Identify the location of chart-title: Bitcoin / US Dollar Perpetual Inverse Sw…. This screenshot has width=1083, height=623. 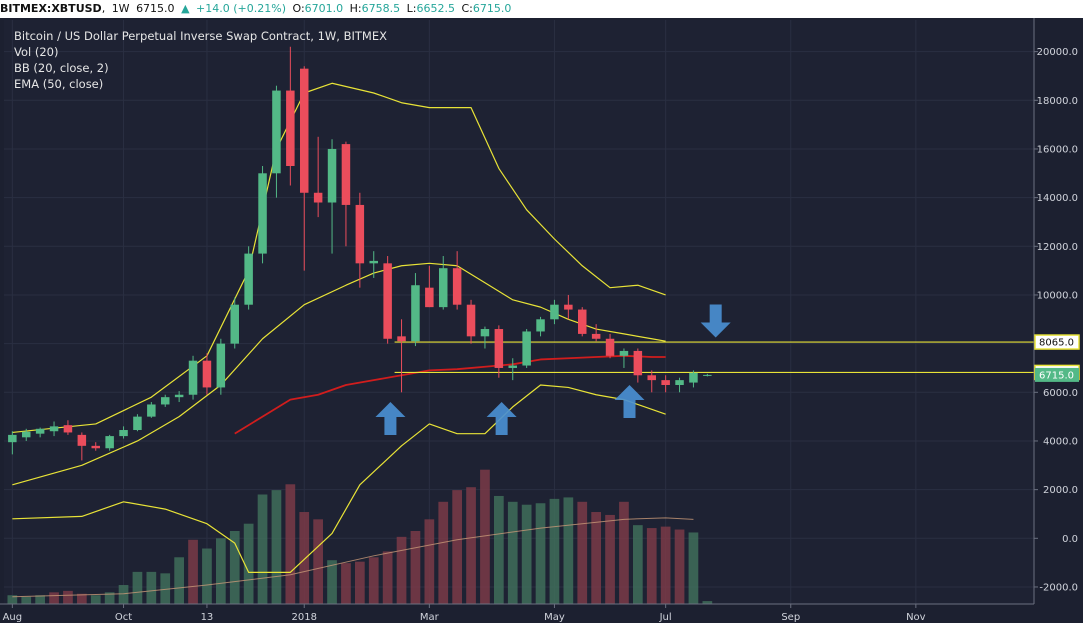
(200, 36).